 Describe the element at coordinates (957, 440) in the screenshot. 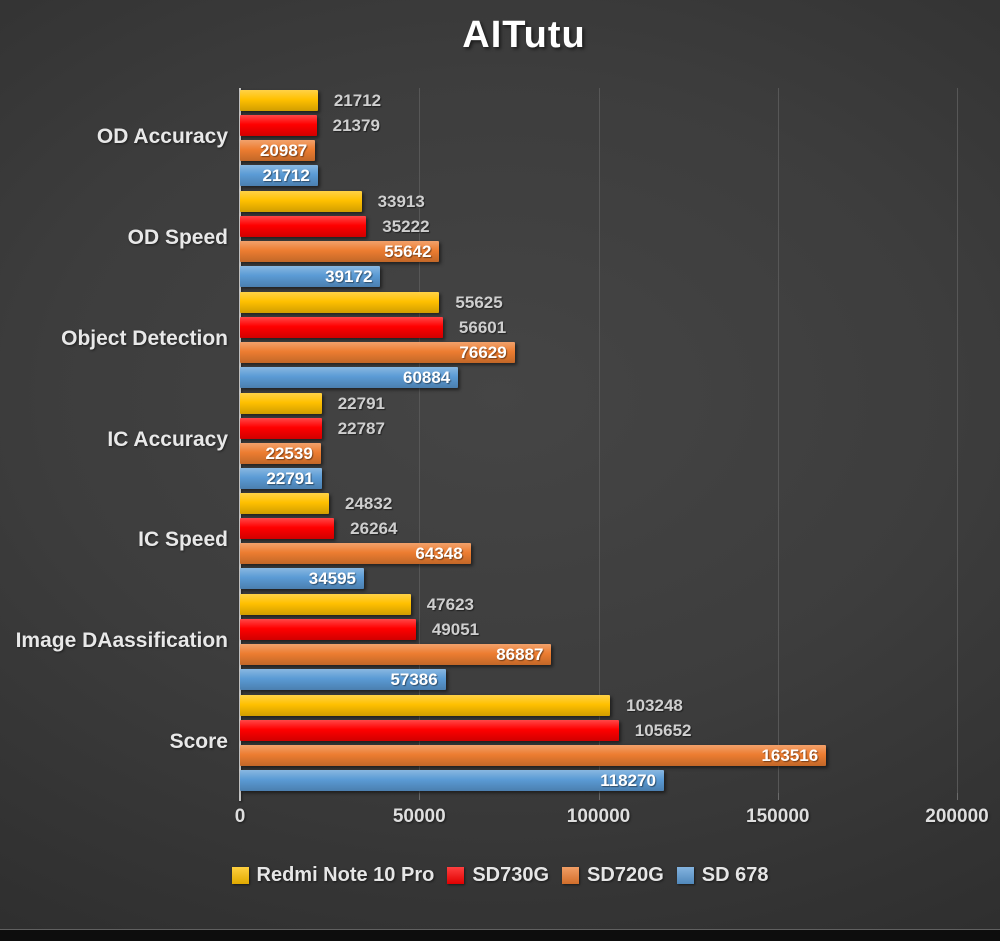

I see `gridline` at that location.